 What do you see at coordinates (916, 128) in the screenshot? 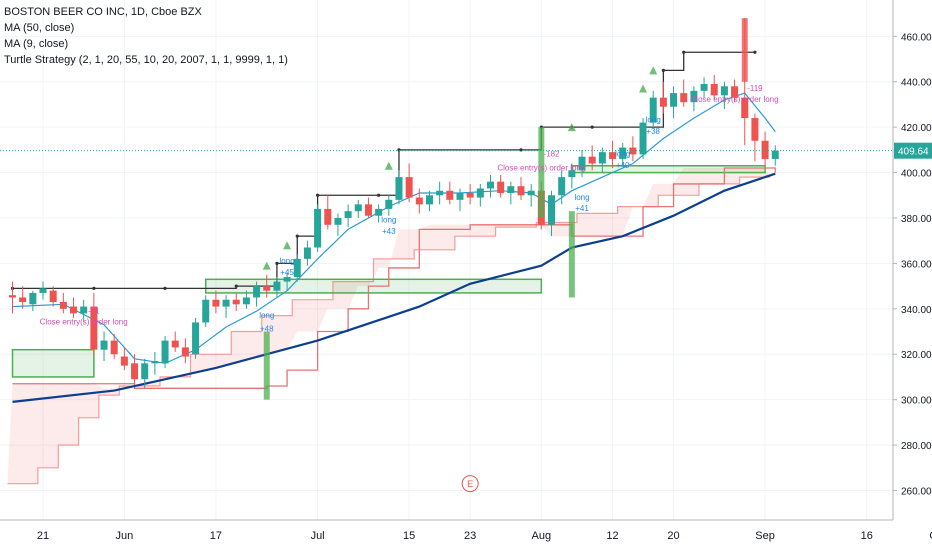
I see `price-tick-label: 420.00` at bounding box center [916, 128].